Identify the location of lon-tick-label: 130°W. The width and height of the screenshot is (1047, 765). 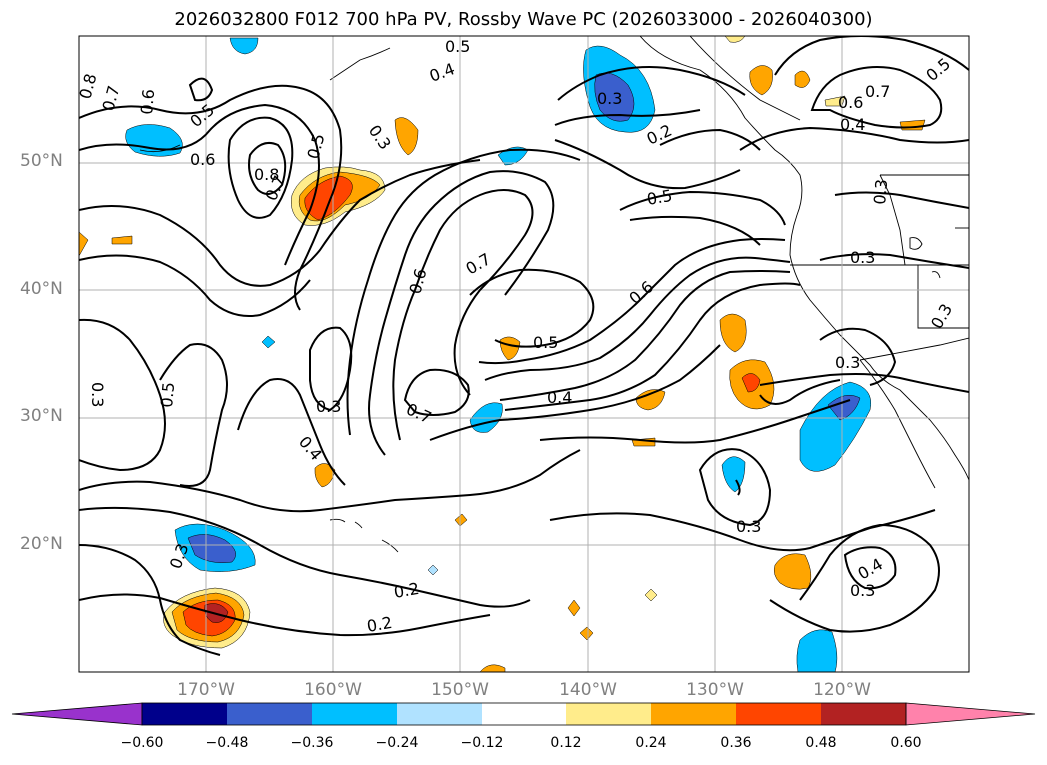
(715, 690).